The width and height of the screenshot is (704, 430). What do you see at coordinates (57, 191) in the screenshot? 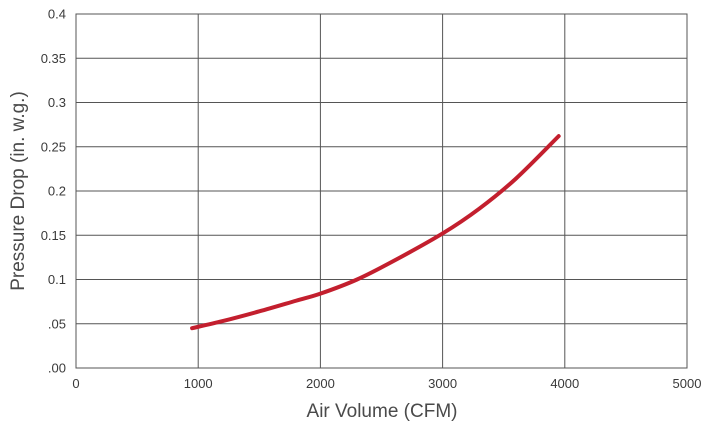
I see `y-tick-label: 0.2` at bounding box center [57, 191].